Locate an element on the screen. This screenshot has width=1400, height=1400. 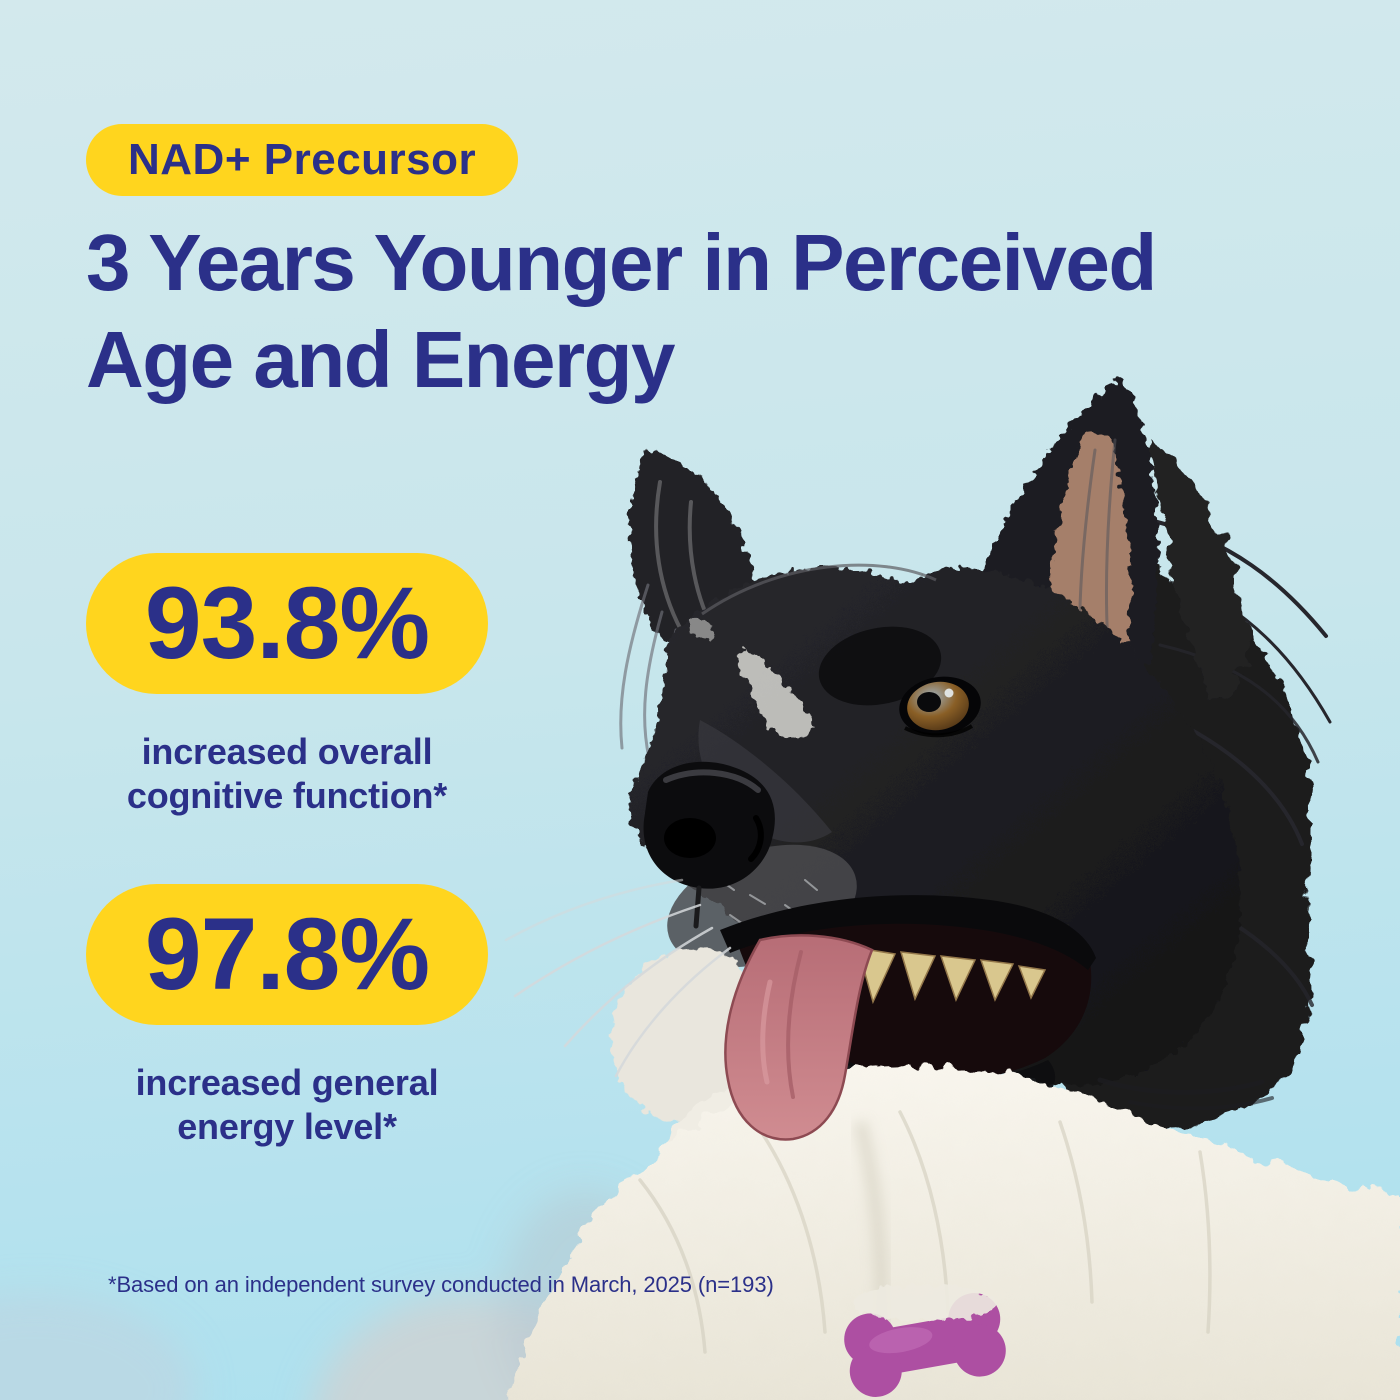
stat-cognitive-value-pill: 93.8% is located at coordinates (287, 623).